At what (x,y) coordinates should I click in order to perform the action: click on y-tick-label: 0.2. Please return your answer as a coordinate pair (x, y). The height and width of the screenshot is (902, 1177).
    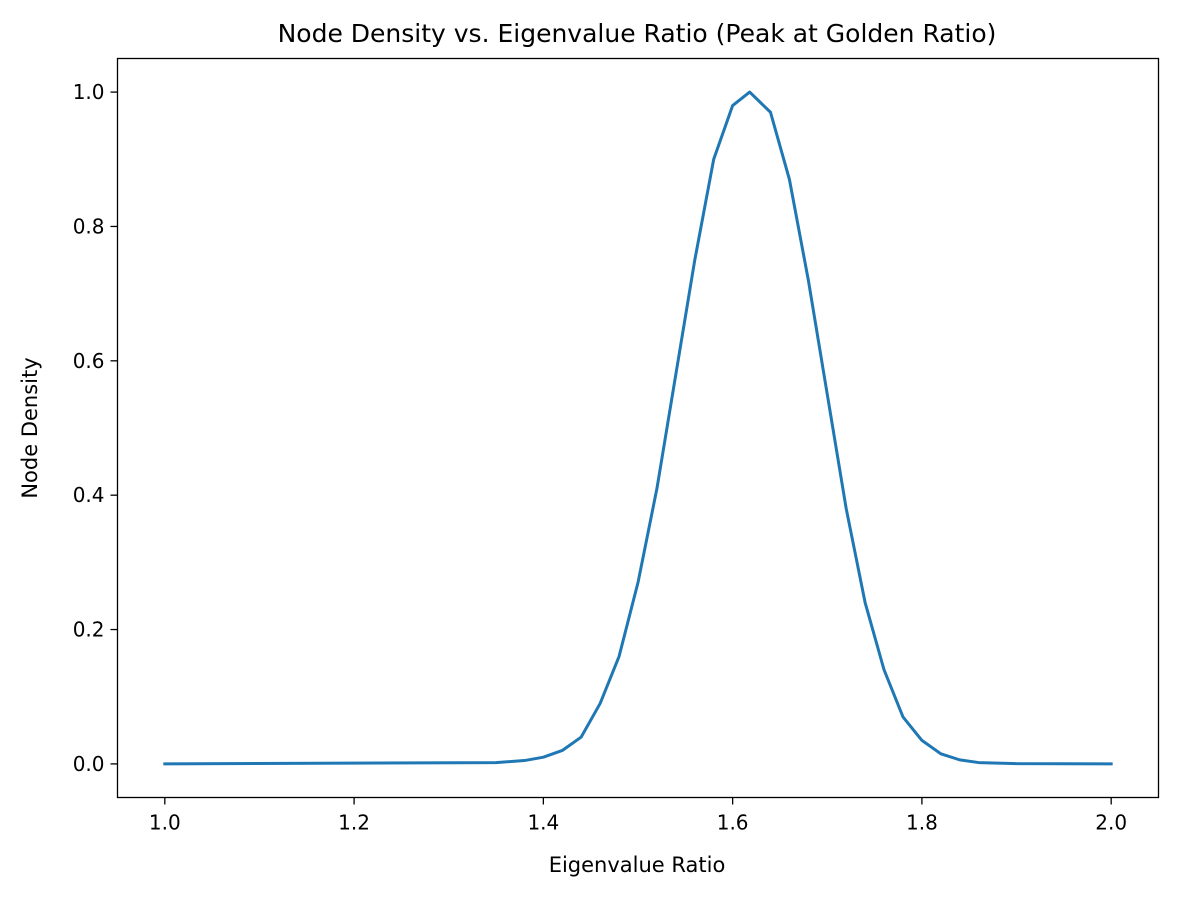
    Looking at the image, I should click on (89, 630).